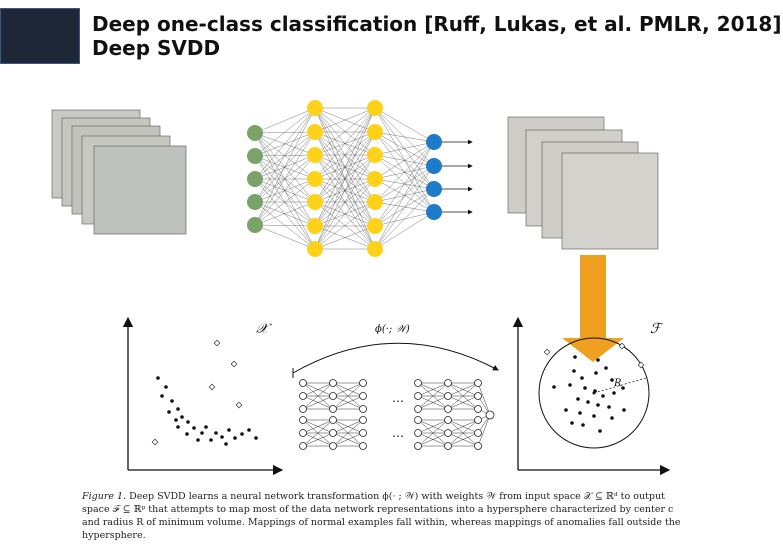  Describe the element at coordinates (156, 48) in the screenshot. I see `title-line-2: Deep SVDD` at that location.